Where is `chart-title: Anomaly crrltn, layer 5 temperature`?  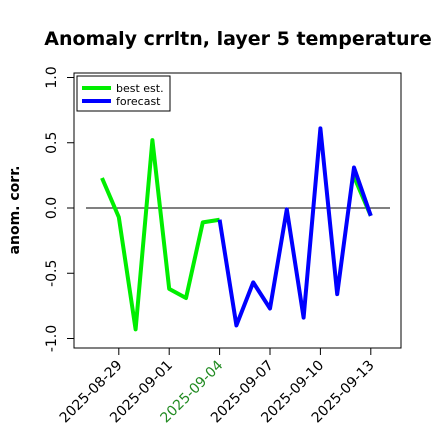 chart-title: Anomaly crrltn, layer 5 temperature is located at coordinates (238, 39).